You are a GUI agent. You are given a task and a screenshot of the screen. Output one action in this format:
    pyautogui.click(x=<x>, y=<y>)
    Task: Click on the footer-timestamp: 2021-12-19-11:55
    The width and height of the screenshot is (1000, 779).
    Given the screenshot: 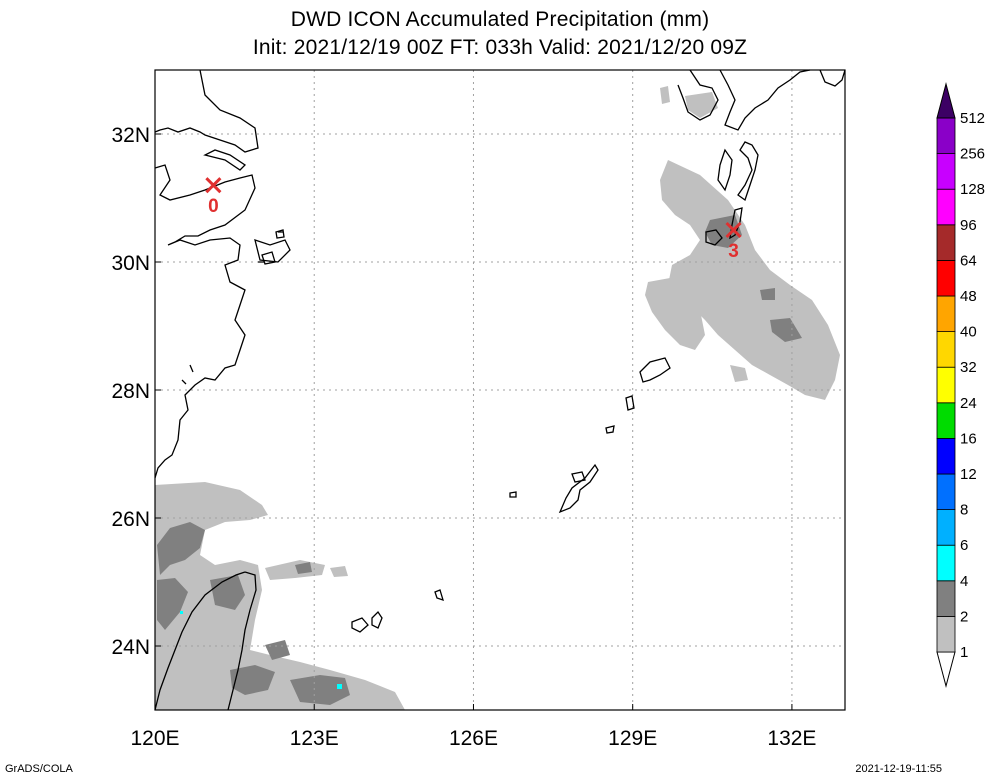 What is the action you would take?
    pyautogui.click(x=898, y=769)
    